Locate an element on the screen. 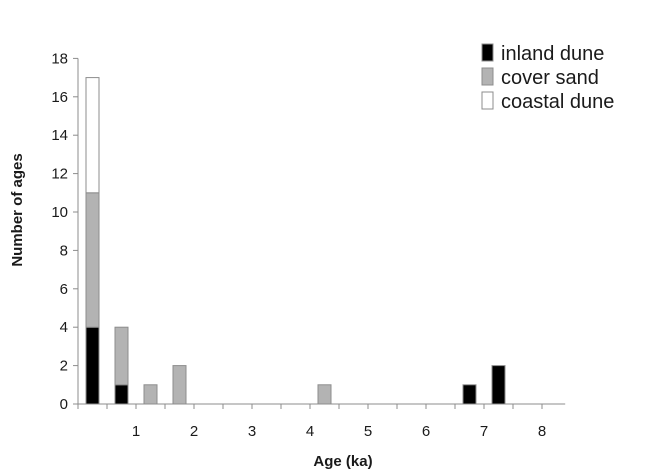  x-tick-label: 7 is located at coordinates (484, 431).